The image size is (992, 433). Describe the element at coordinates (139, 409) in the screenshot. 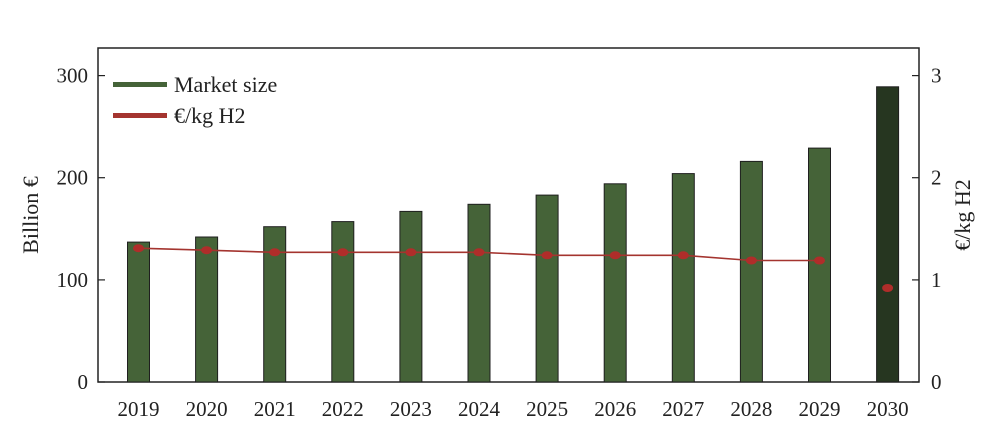

I see `x-tick-label-2019: 2019` at that location.